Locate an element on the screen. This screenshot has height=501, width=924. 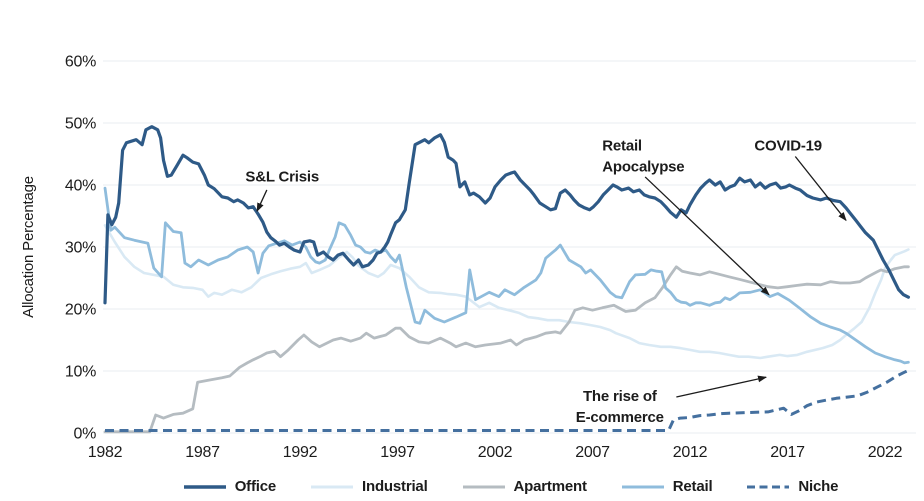
y-tick-0: 0% is located at coordinates (84, 434).